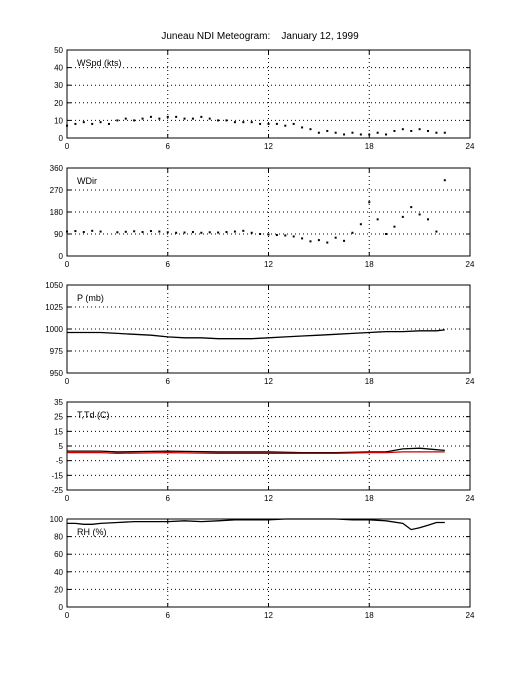 The image size is (520, 683). I want to click on y-tick-label: -5, so click(60, 461).